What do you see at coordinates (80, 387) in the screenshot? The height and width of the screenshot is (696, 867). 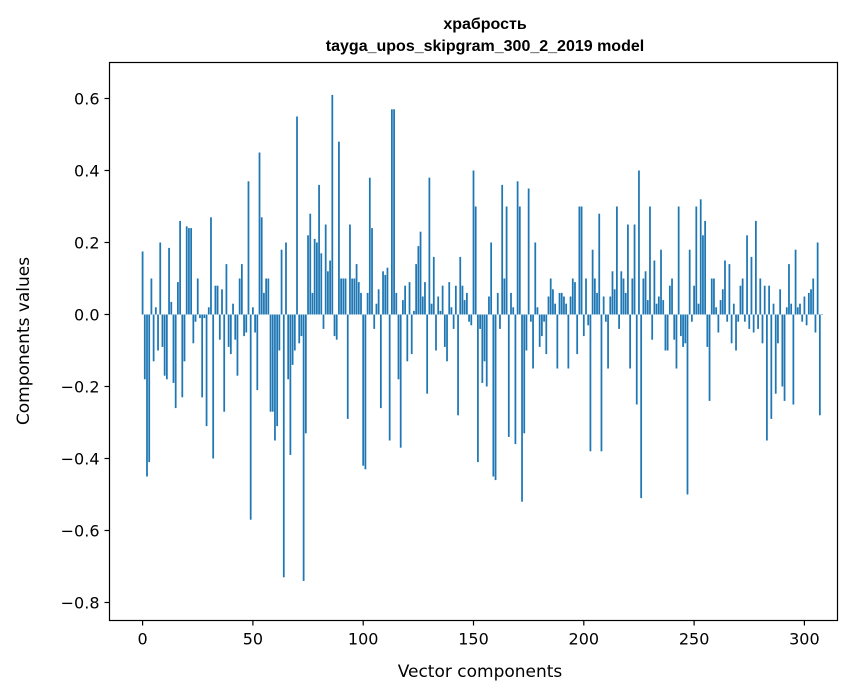 I see `y-tick-label-3: −0.2` at bounding box center [80, 387].